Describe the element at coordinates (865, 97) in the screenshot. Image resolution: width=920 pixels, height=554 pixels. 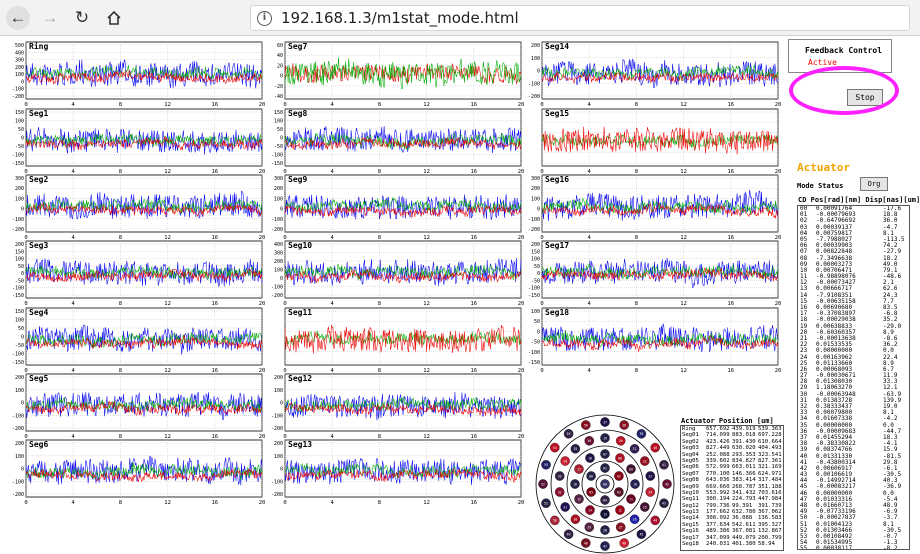
I see `stop-button: Stop` at that location.